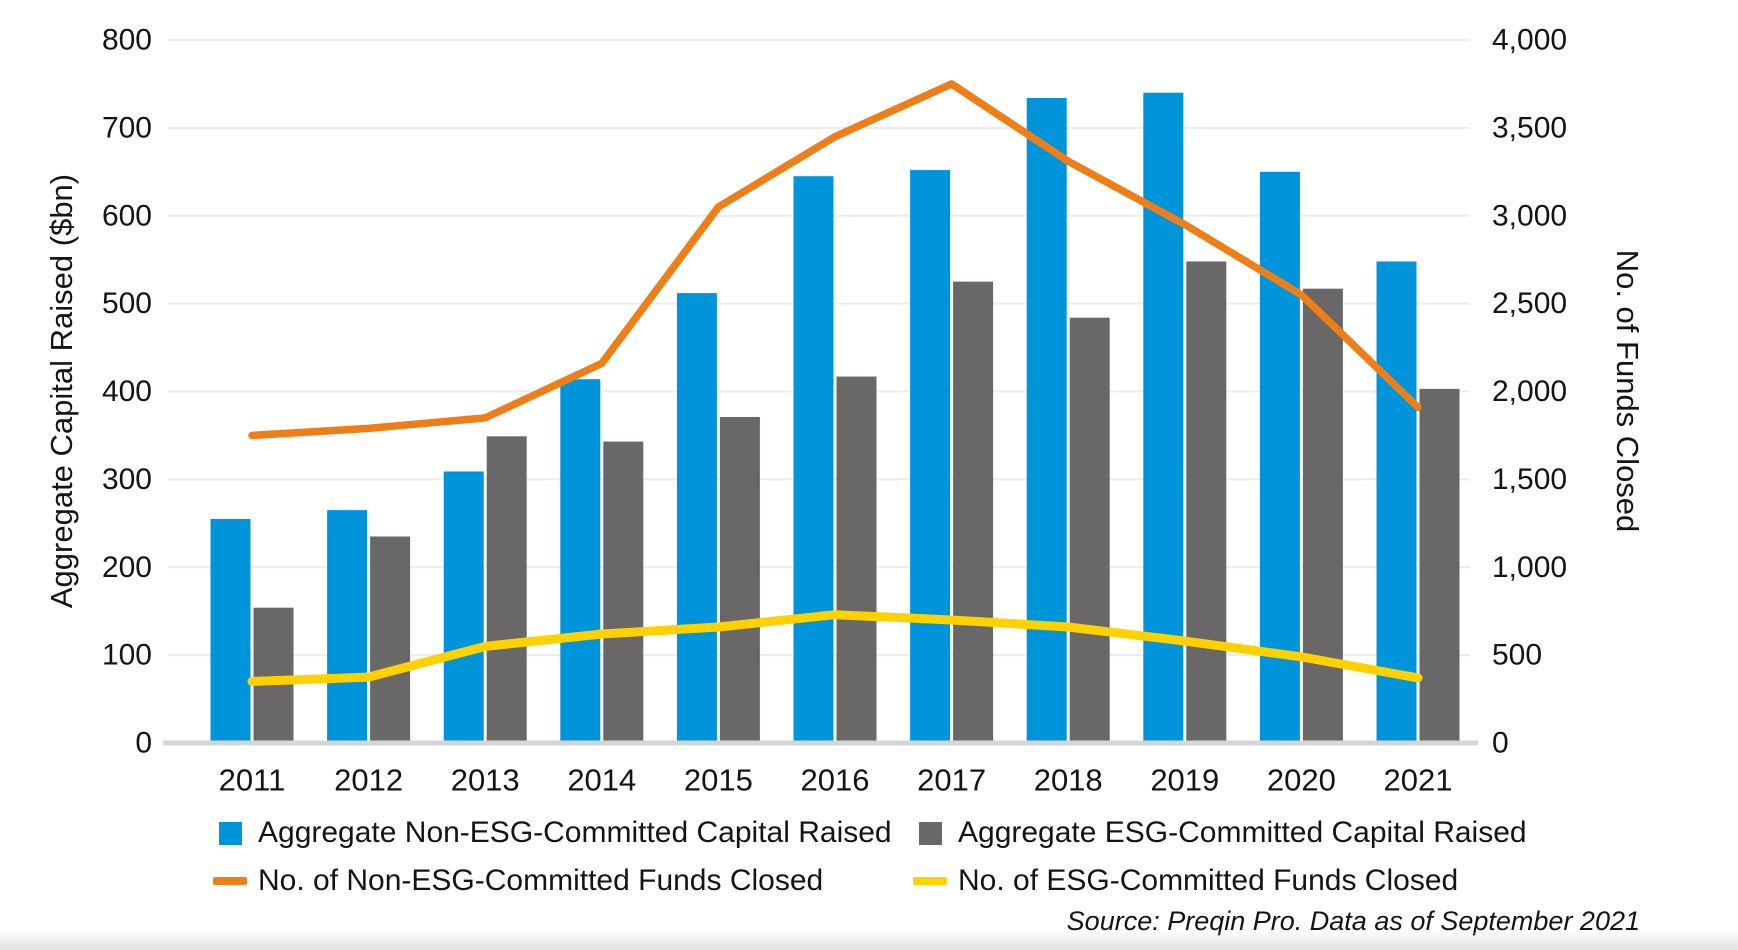  I want to click on bar-non-esg-2011, so click(230, 630).